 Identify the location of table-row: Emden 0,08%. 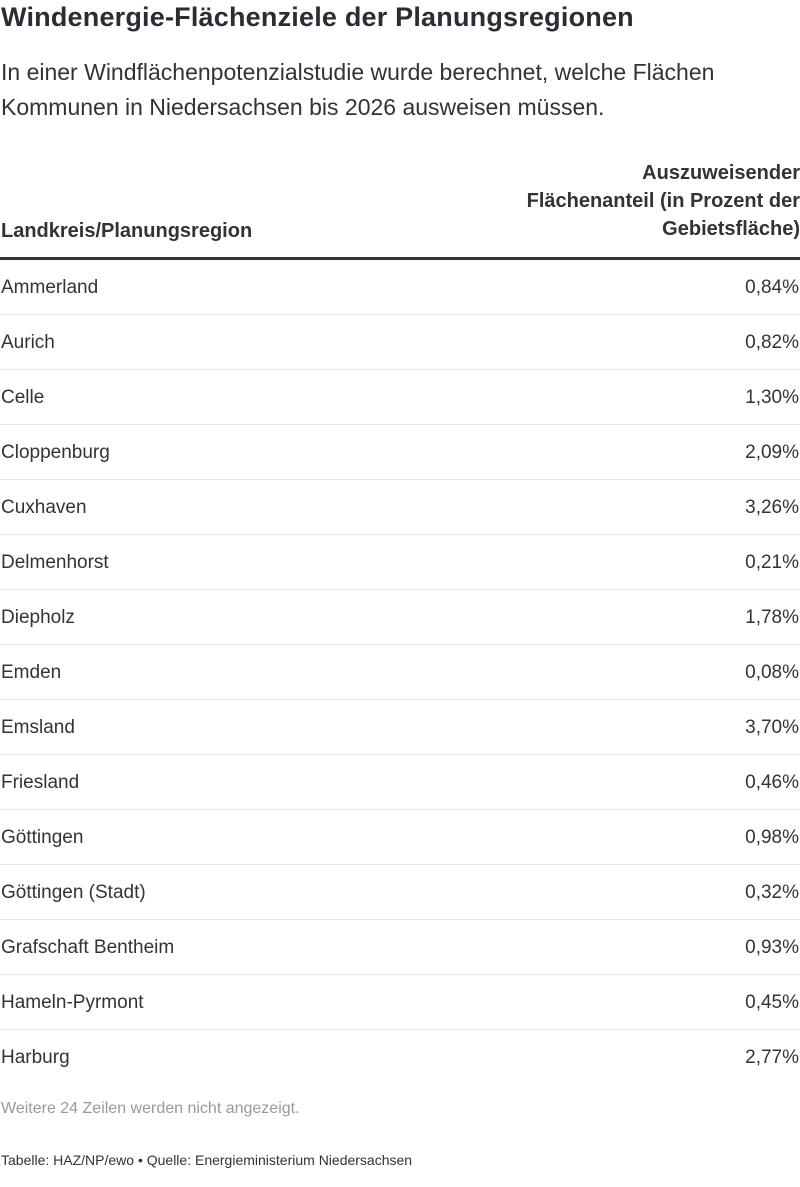
(400, 672).